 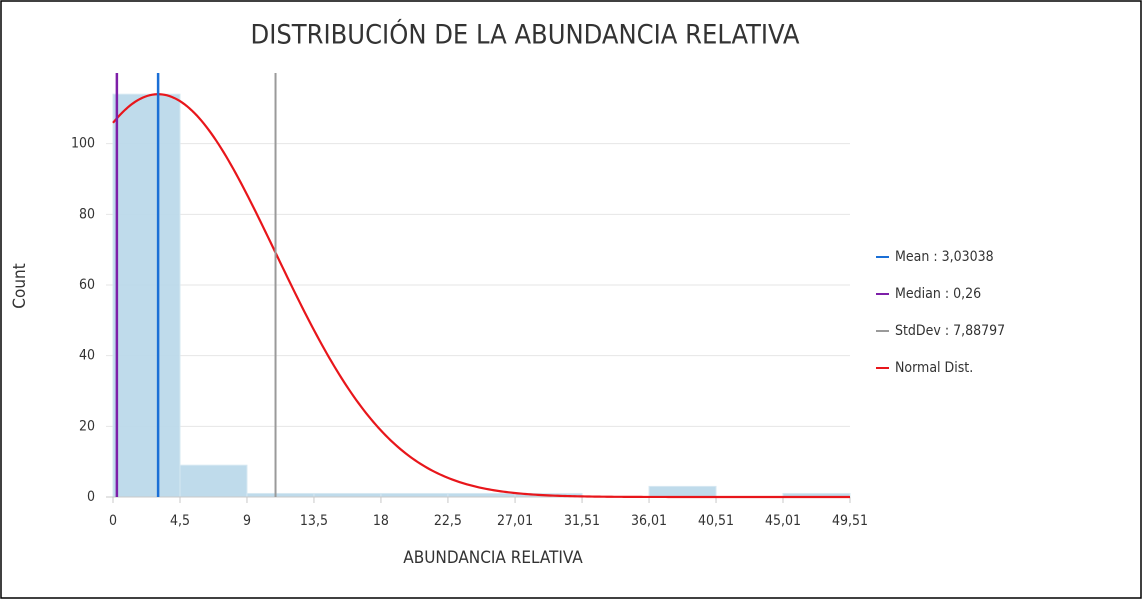 I want to click on x-tick-label: 27,01, so click(x=515, y=521).